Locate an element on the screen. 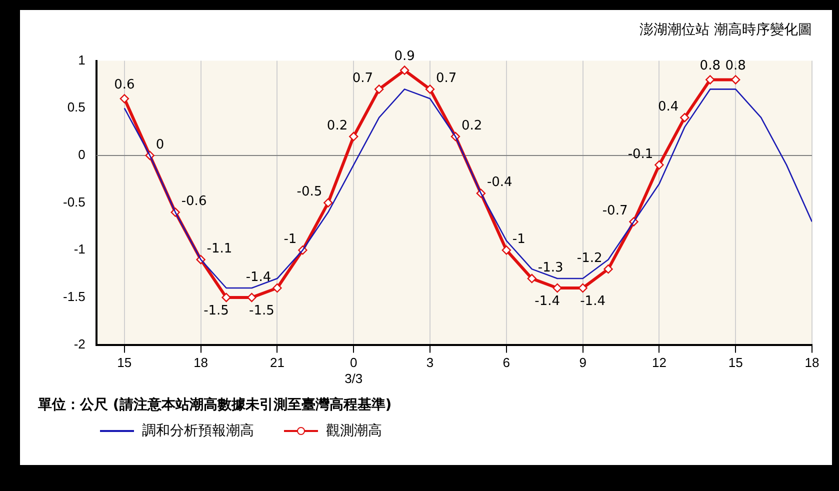  x-tick-label: 0 3/3 is located at coordinates (353, 370).